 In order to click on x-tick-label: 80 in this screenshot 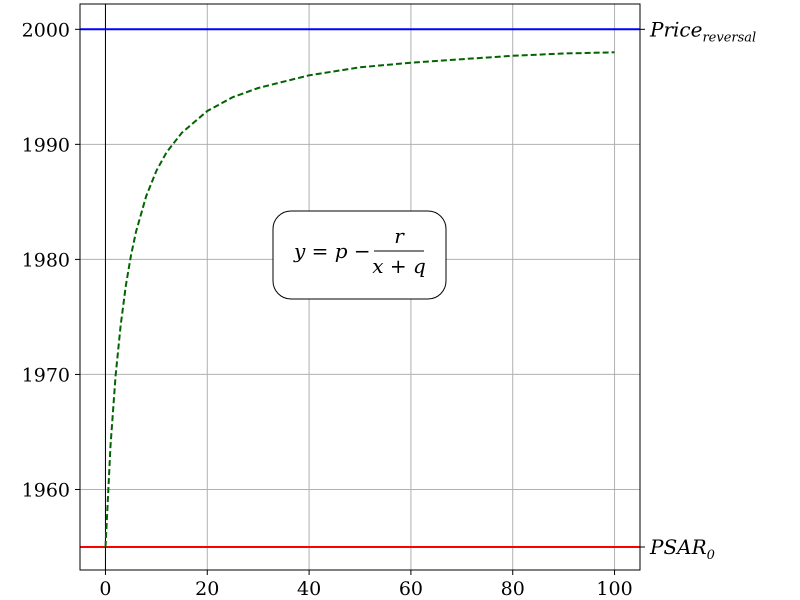, I will do `click(513, 589)`.